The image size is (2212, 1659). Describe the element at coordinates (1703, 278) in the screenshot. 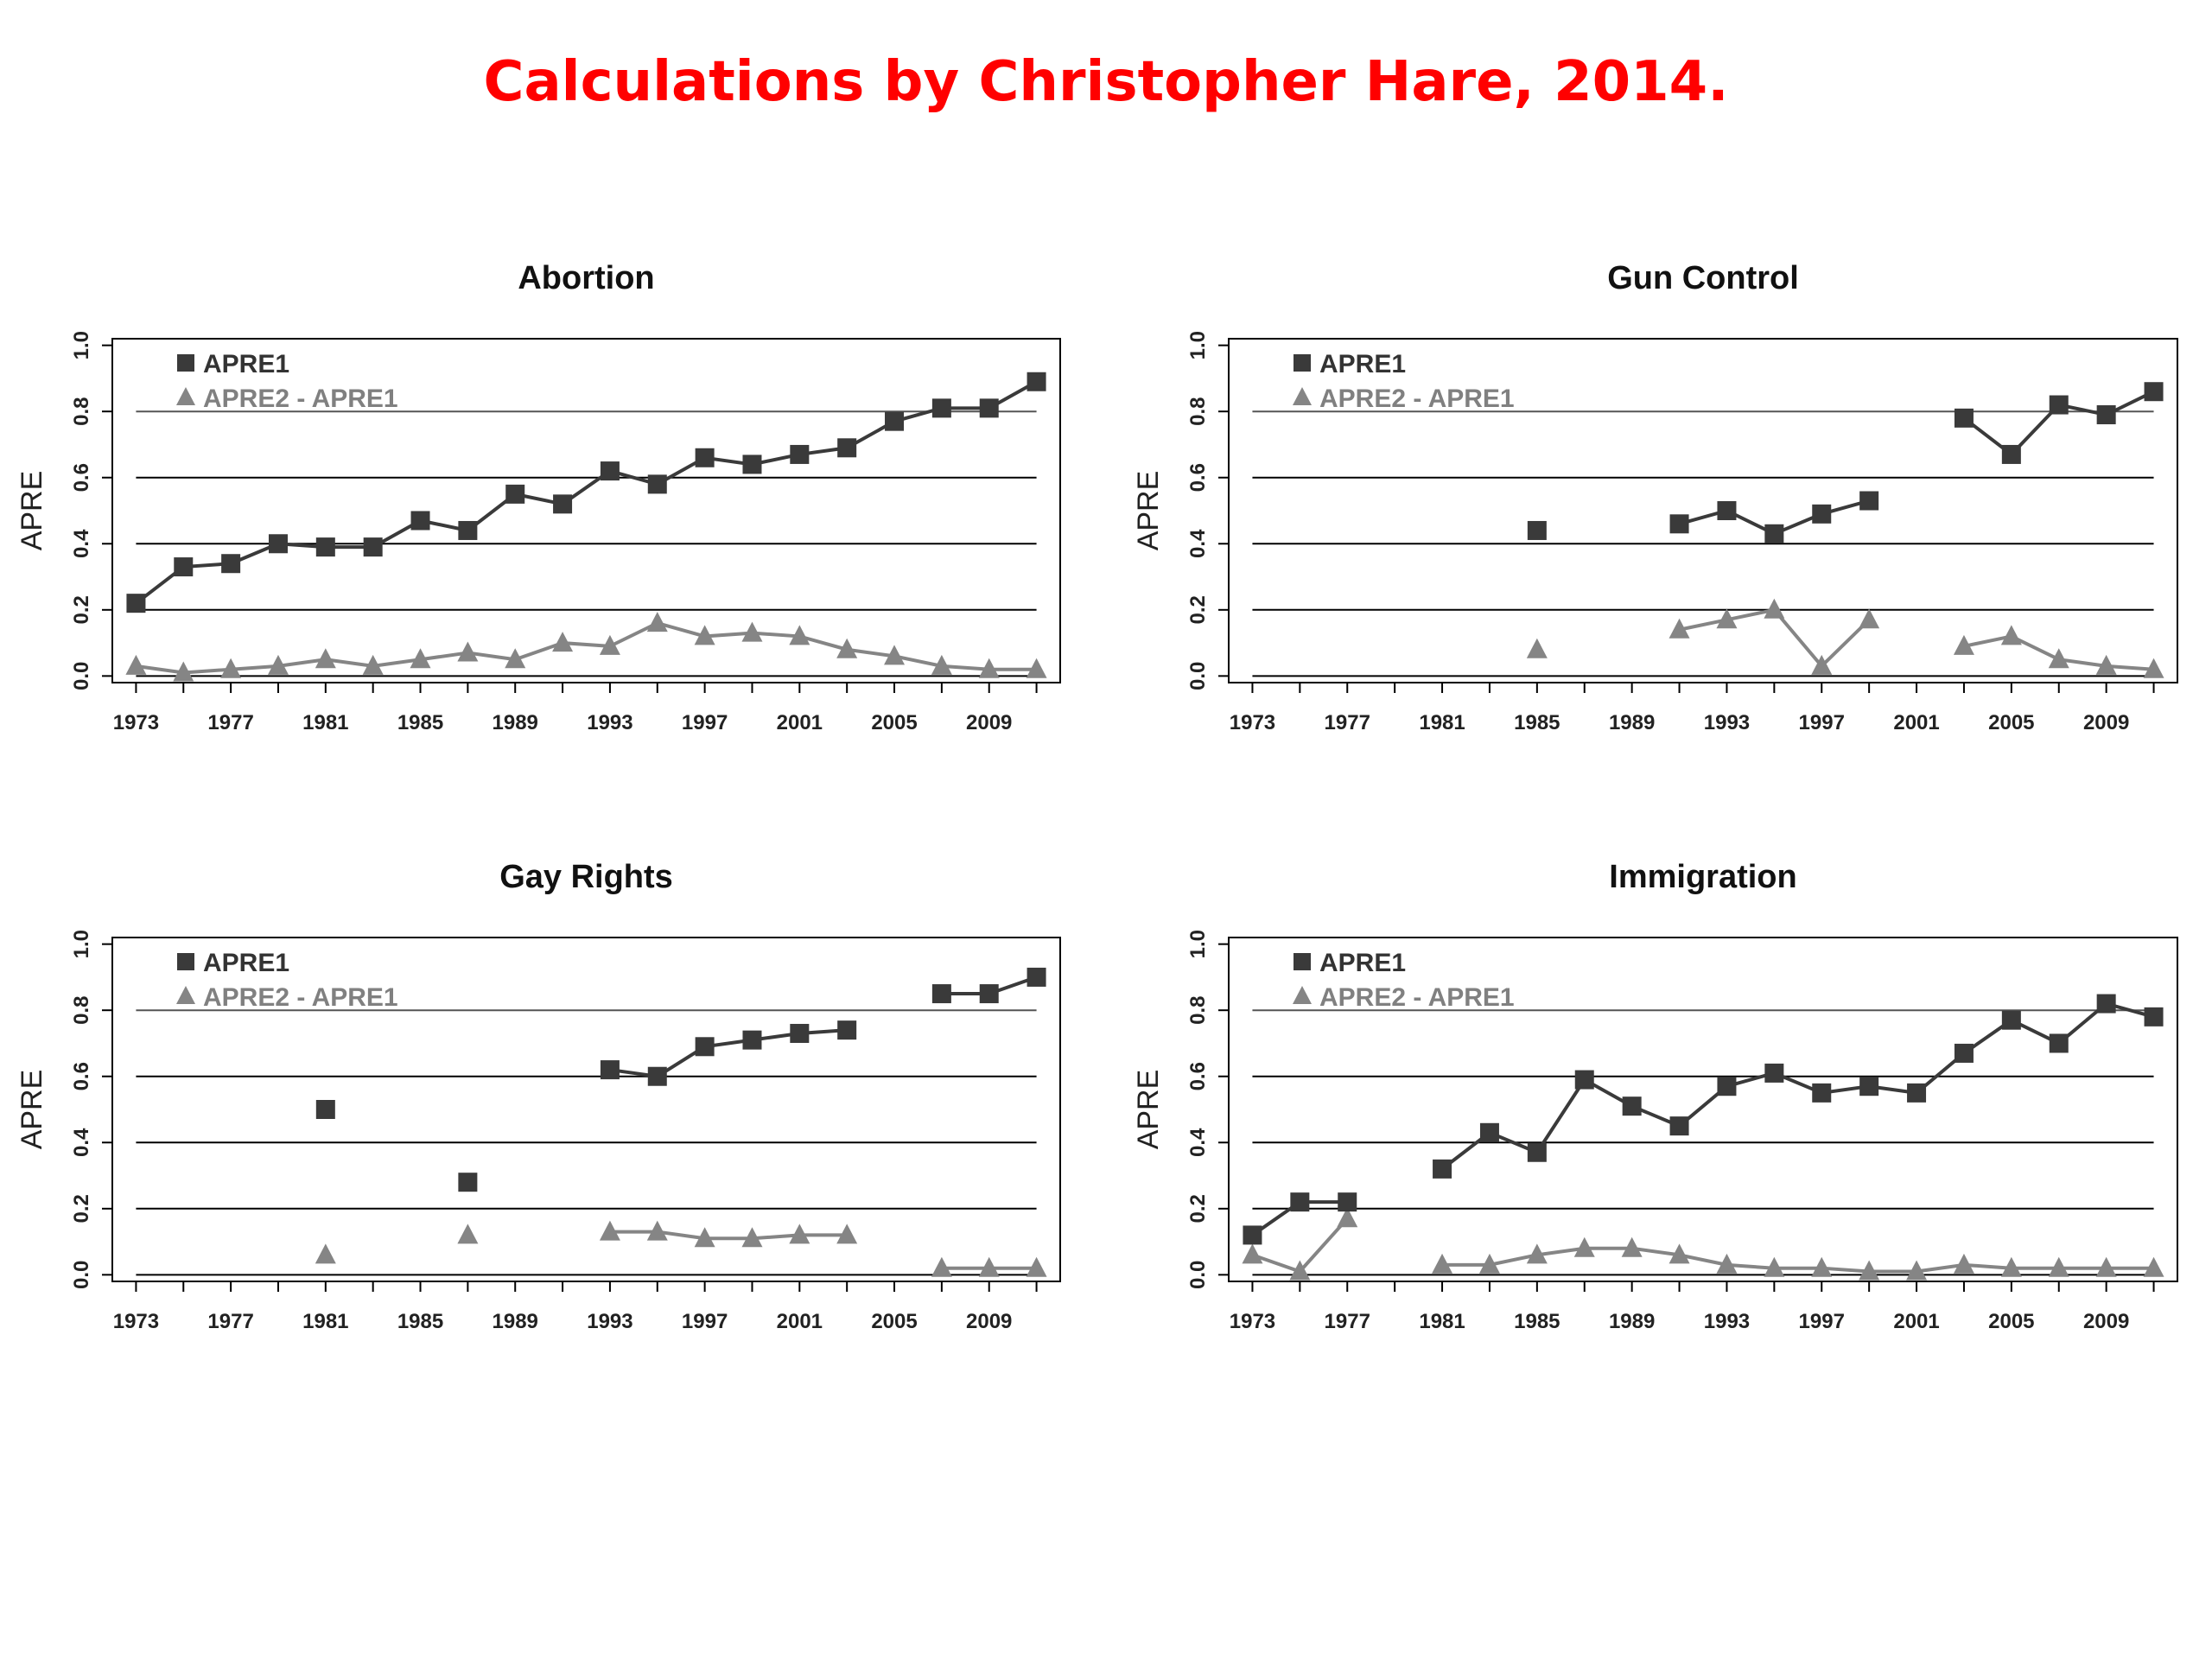

I see `panel-title: Gun Control` at that location.